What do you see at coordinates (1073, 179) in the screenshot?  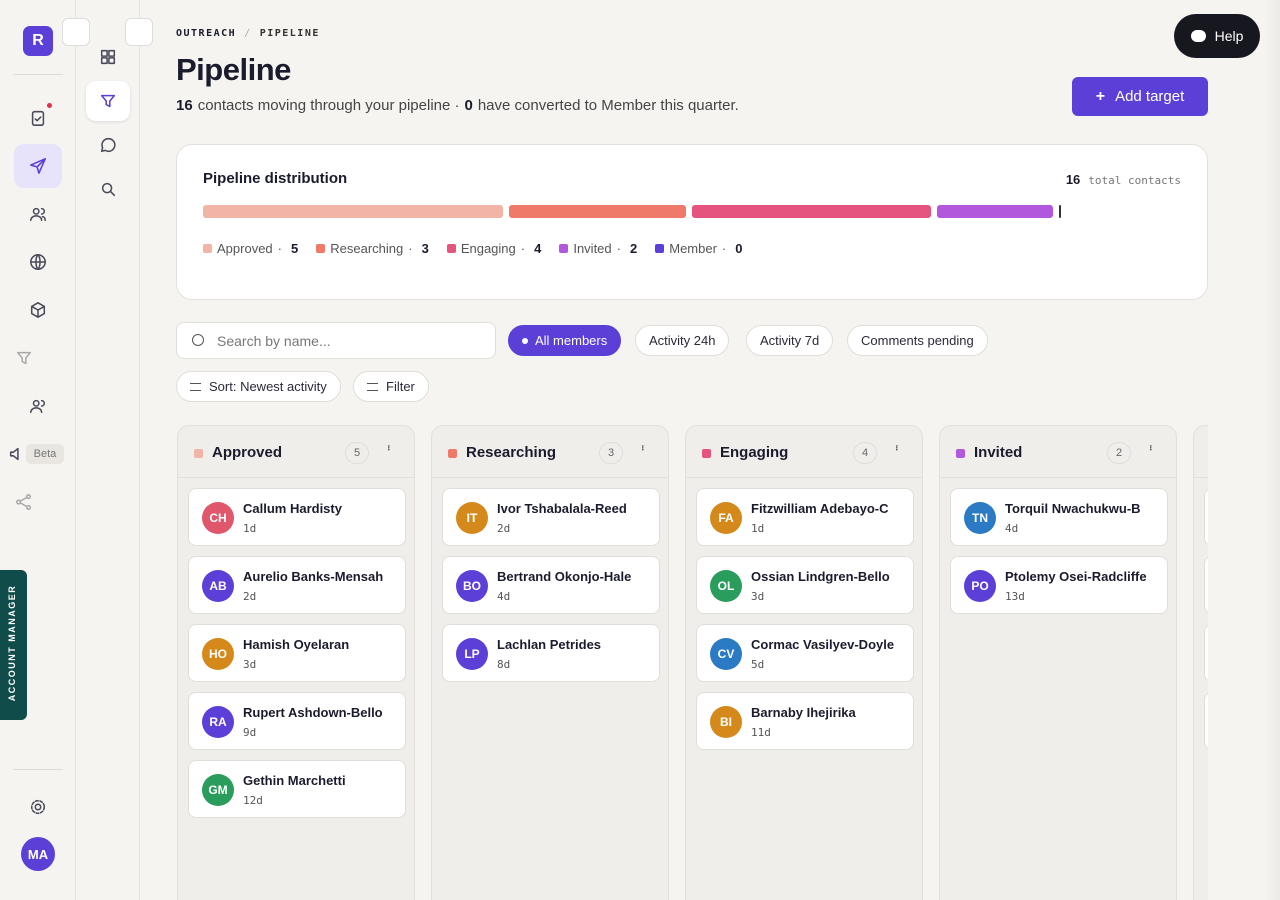 I see `total-count: 16` at bounding box center [1073, 179].